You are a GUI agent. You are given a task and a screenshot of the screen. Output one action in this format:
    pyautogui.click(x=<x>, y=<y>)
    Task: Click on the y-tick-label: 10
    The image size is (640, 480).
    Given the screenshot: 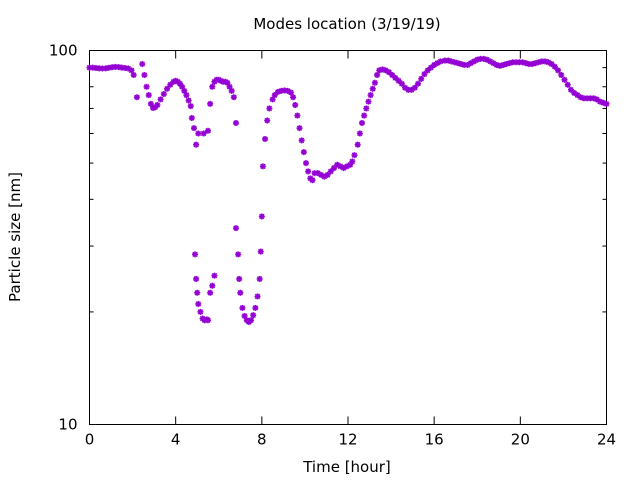 What is the action you would take?
    pyautogui.click(x=67, y=425)
    